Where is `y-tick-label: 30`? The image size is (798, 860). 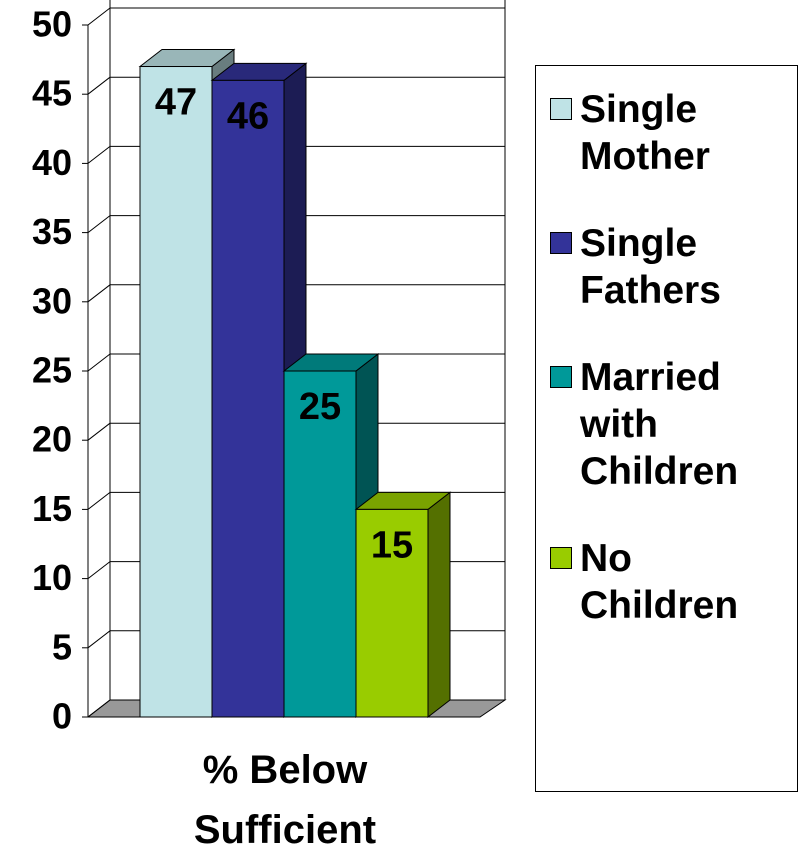
y-tick-label: 30 is located at coordinates (52, 300).